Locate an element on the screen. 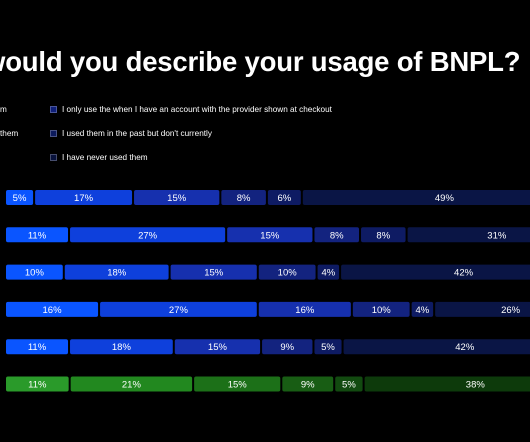 This screenshot has height=442, width=530. legend-item-2: them is located at coordinates (9, 133).